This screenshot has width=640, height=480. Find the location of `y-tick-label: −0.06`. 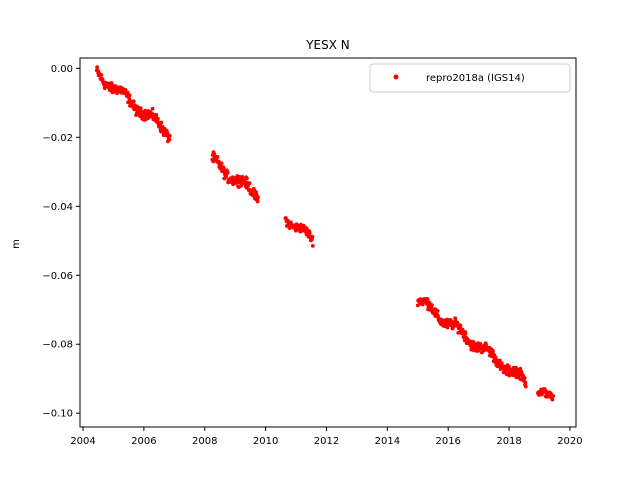

y-tick-label: −0.06 is located at coordinates (57, 276).